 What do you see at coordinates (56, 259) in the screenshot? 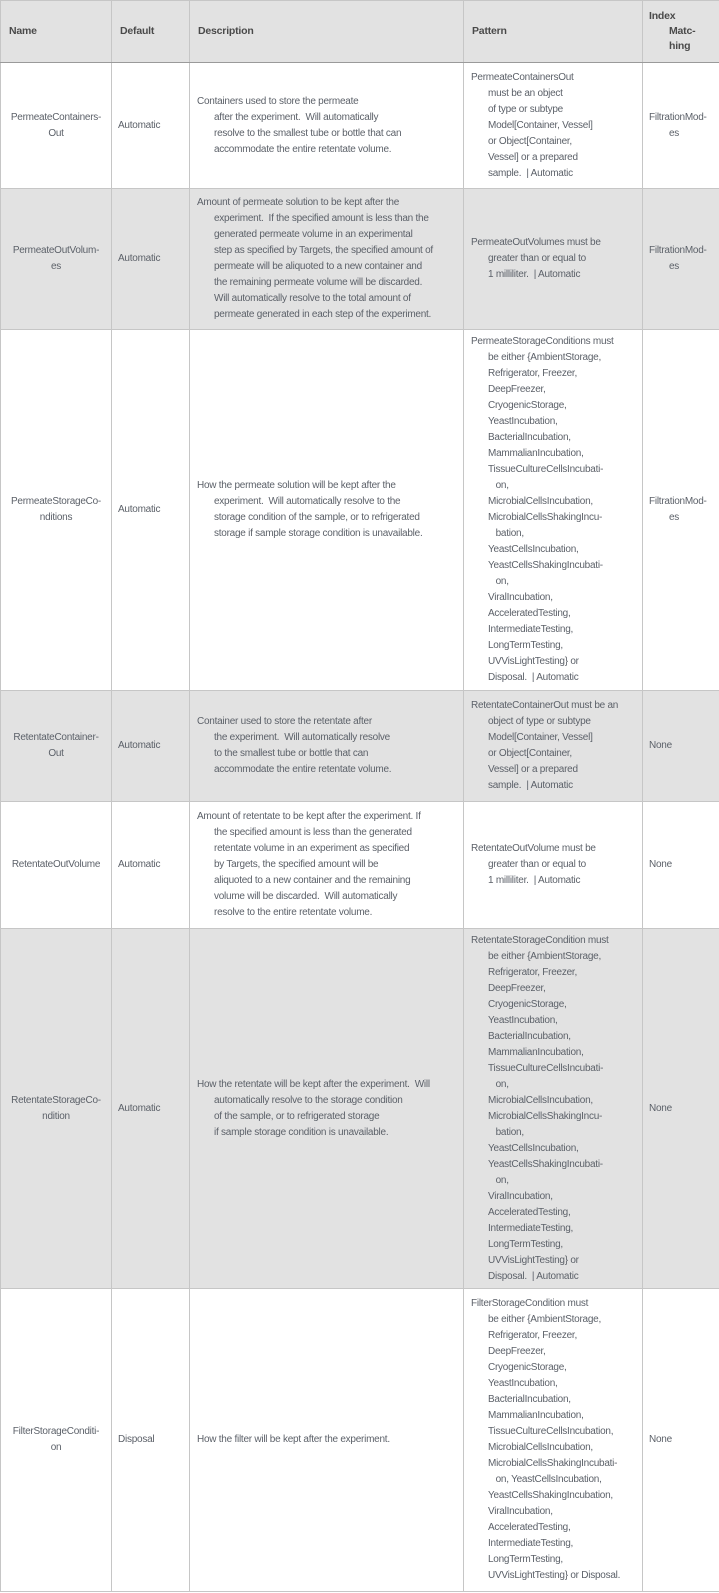
I see `cell-option-name: PermeateOutVolum- es` at bounding box center [56, 259].